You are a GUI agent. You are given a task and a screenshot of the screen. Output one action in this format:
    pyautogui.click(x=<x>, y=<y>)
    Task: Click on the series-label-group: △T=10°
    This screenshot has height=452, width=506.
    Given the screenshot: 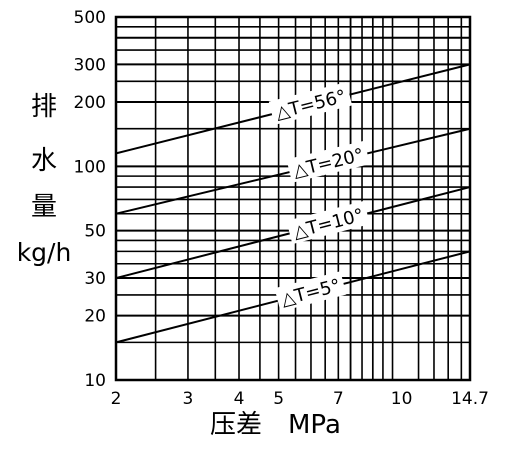 What is the action you would take?
    pyautogui.click(x=328, y=222)
    